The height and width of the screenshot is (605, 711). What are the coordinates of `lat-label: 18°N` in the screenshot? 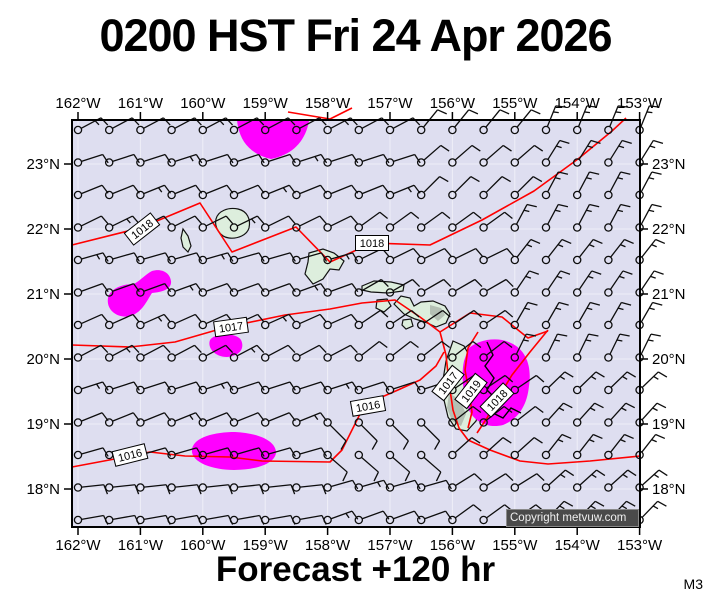 It's located at (43, 489).